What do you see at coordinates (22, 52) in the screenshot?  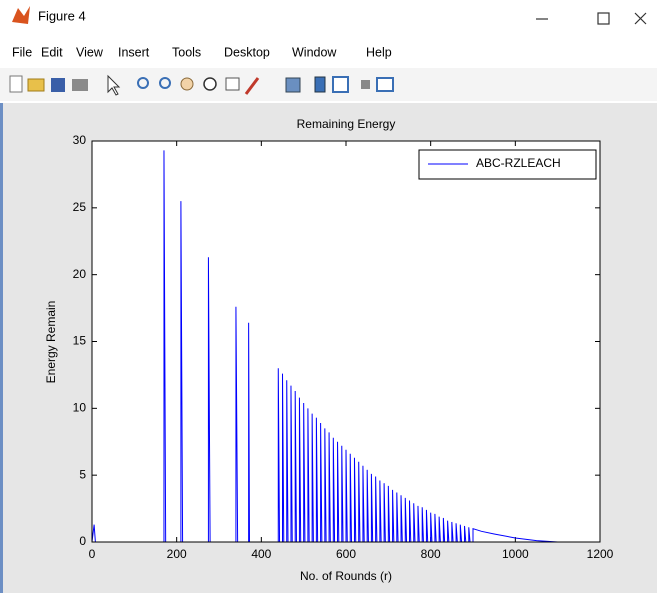 I see `menu-item: File` at bounding box center [22, 52].